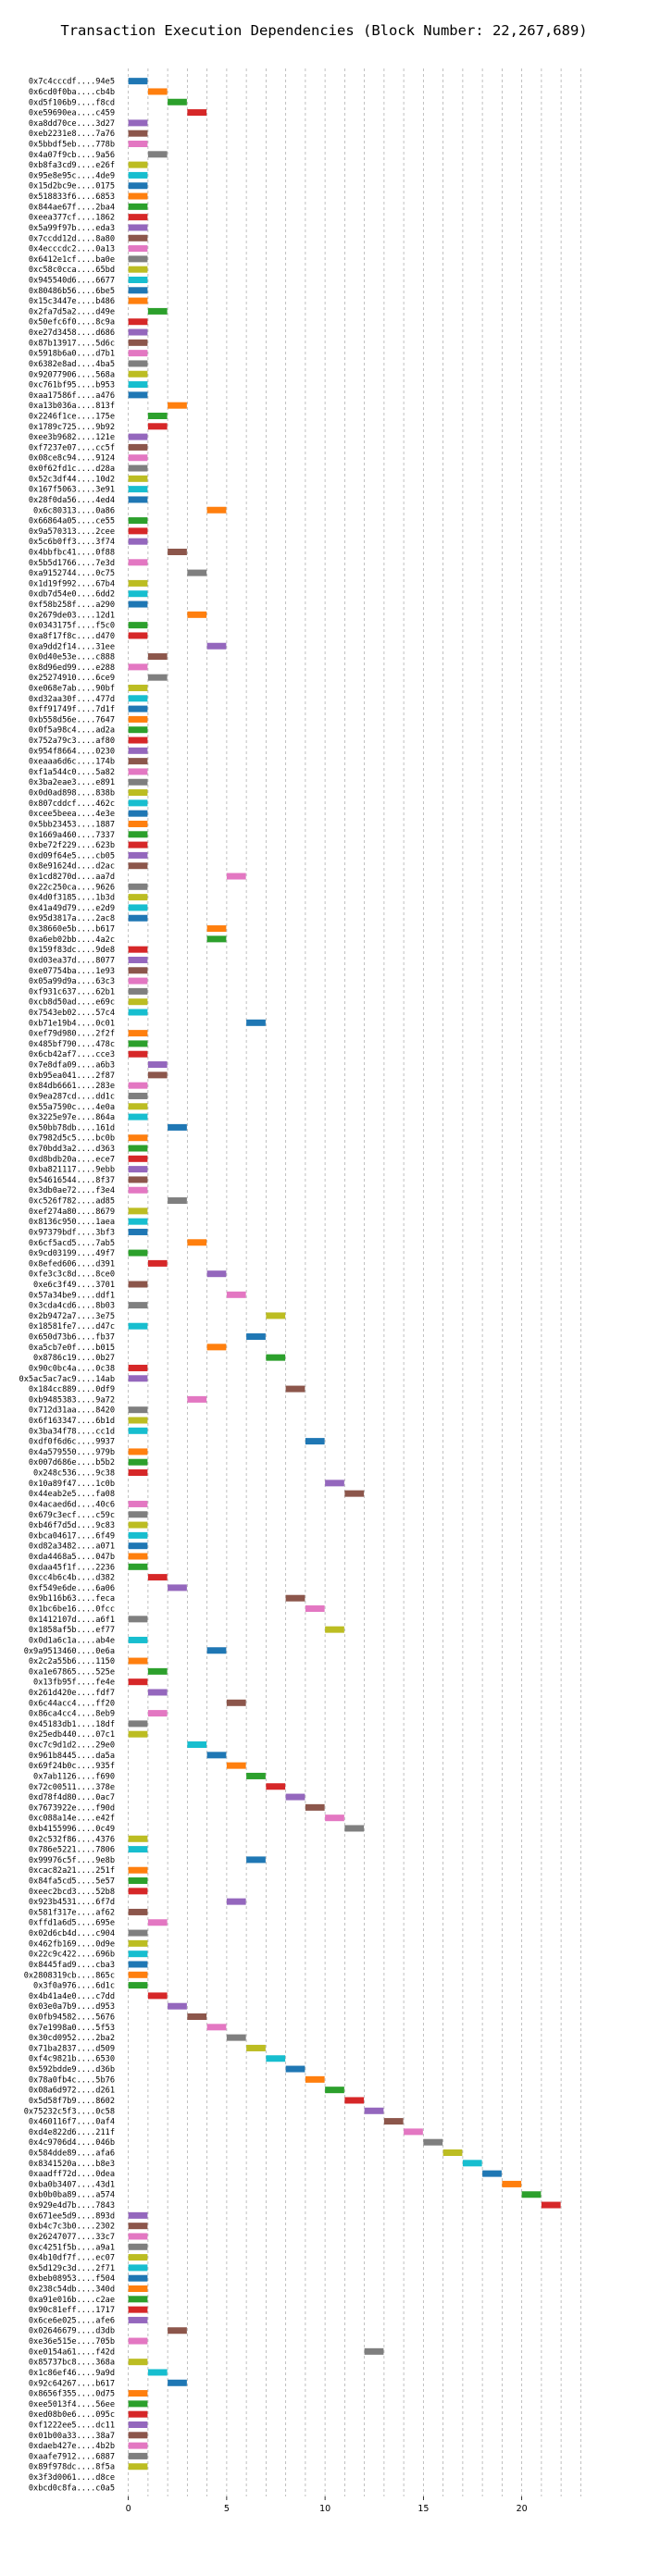 The width and height of the screenshot is (648, 2576). I want to click on tx-hash-label: 0xdf0f6d6c....9937, so click(72, 1443).